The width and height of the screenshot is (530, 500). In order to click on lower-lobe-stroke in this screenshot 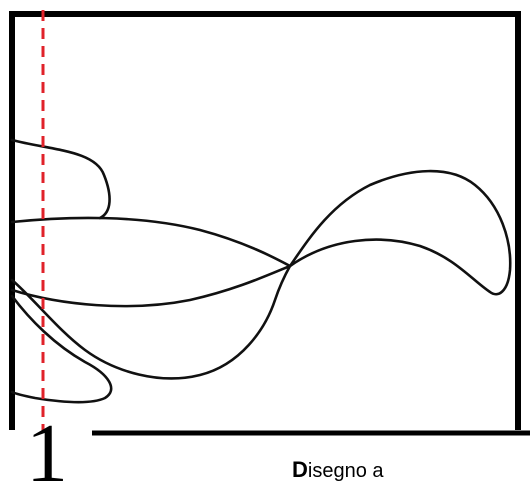, I will do `click(61, 349)`.